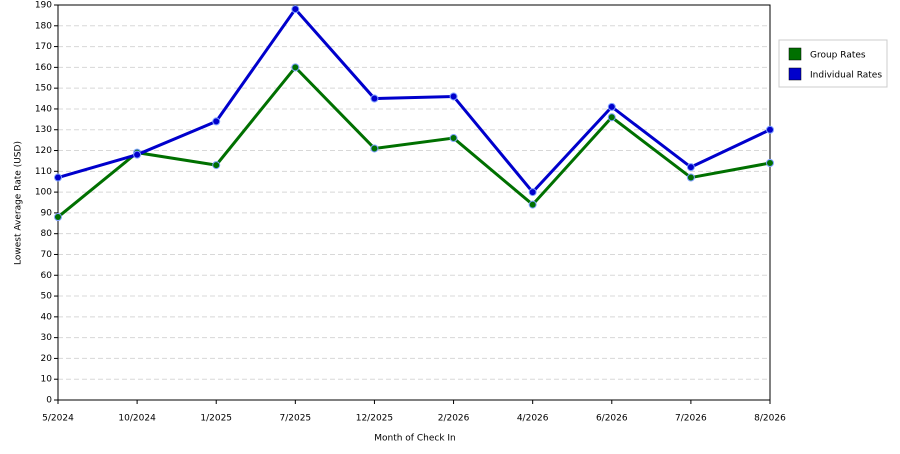 Image resolution: width=900 pixels, height=454 pixels. I want to click on x-tick-label: 4/2026, so click(533, 419).